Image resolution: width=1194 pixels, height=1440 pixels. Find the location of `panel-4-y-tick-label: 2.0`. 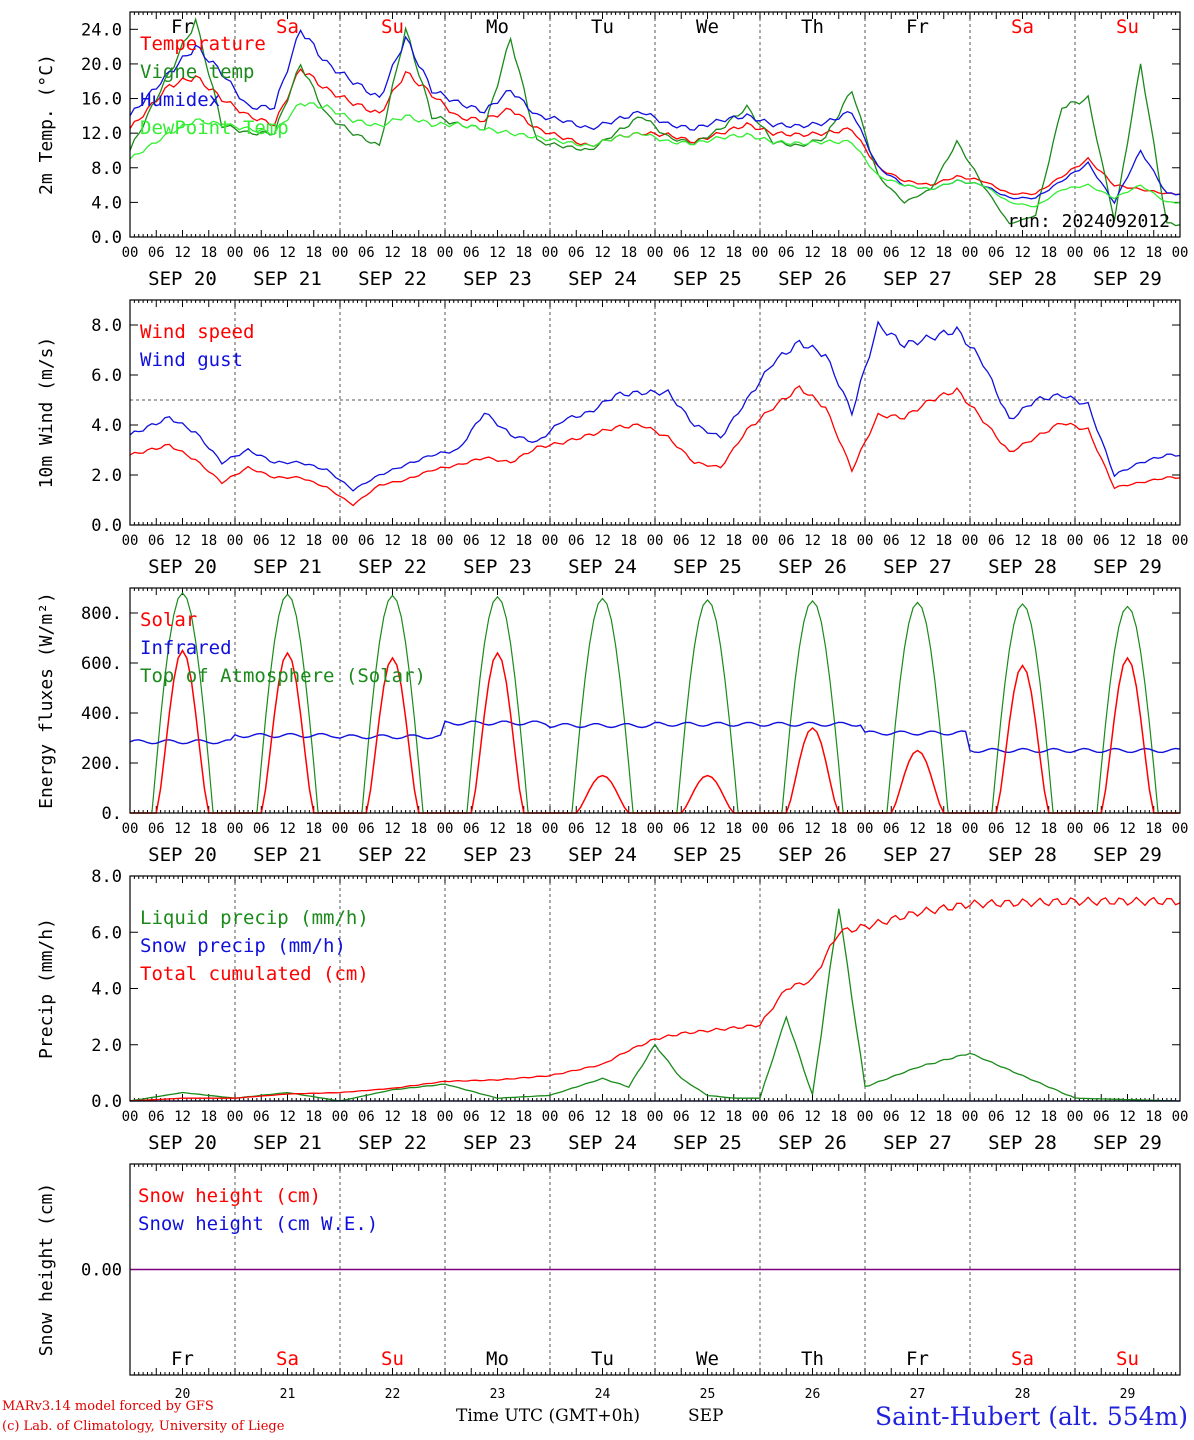

panel-4-y-tick-label: 2.0 is located at coordinates (106, 1046).